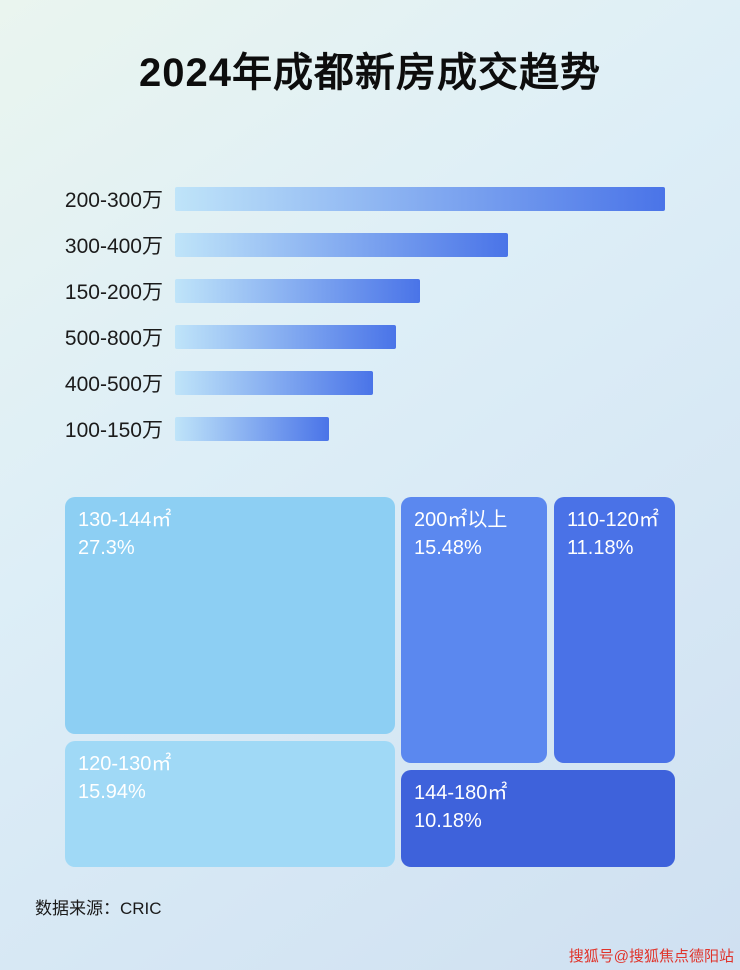 Image resolution: width=740 pixels, height=970 pixels. What do you see at coordinates (98, 908) in the screenshot?
I see `data-source-note: 数据来源：CRIC` at bounding box center [98, 908].